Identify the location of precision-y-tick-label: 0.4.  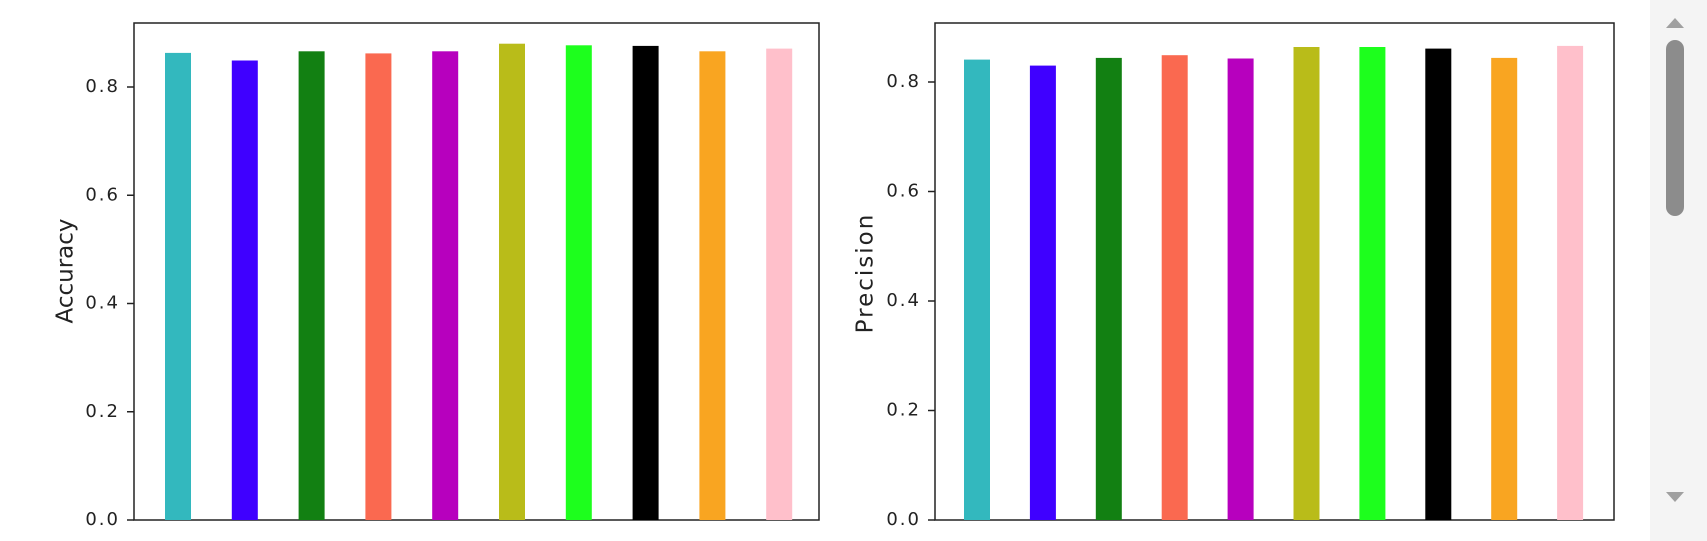
(903, 300).